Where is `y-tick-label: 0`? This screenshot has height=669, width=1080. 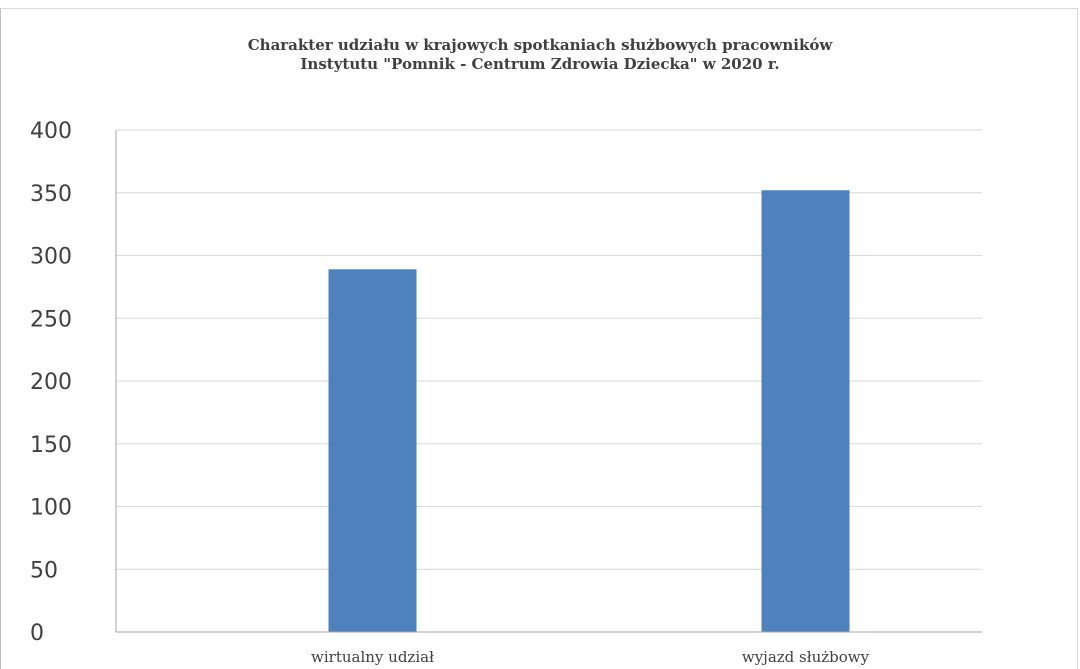 y-tick-label: 0 is located at coordinates (37, 633).